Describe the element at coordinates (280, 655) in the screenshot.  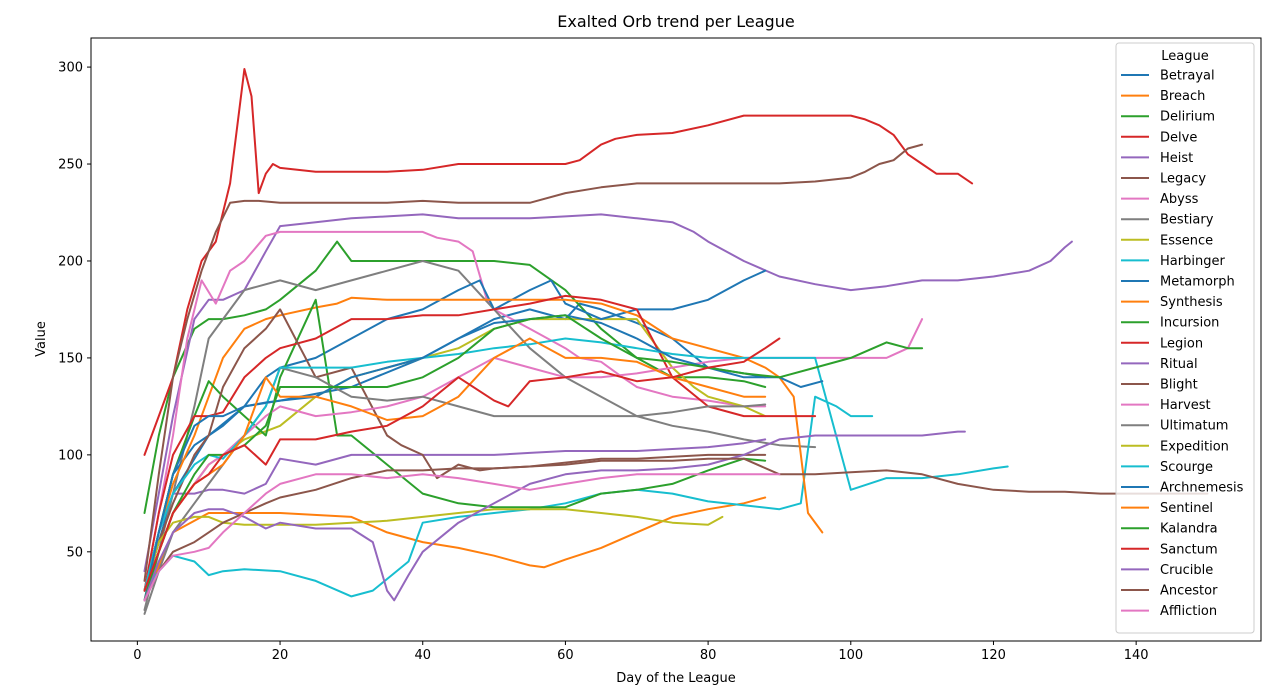
I see `x-tick-label: 20` at that location.